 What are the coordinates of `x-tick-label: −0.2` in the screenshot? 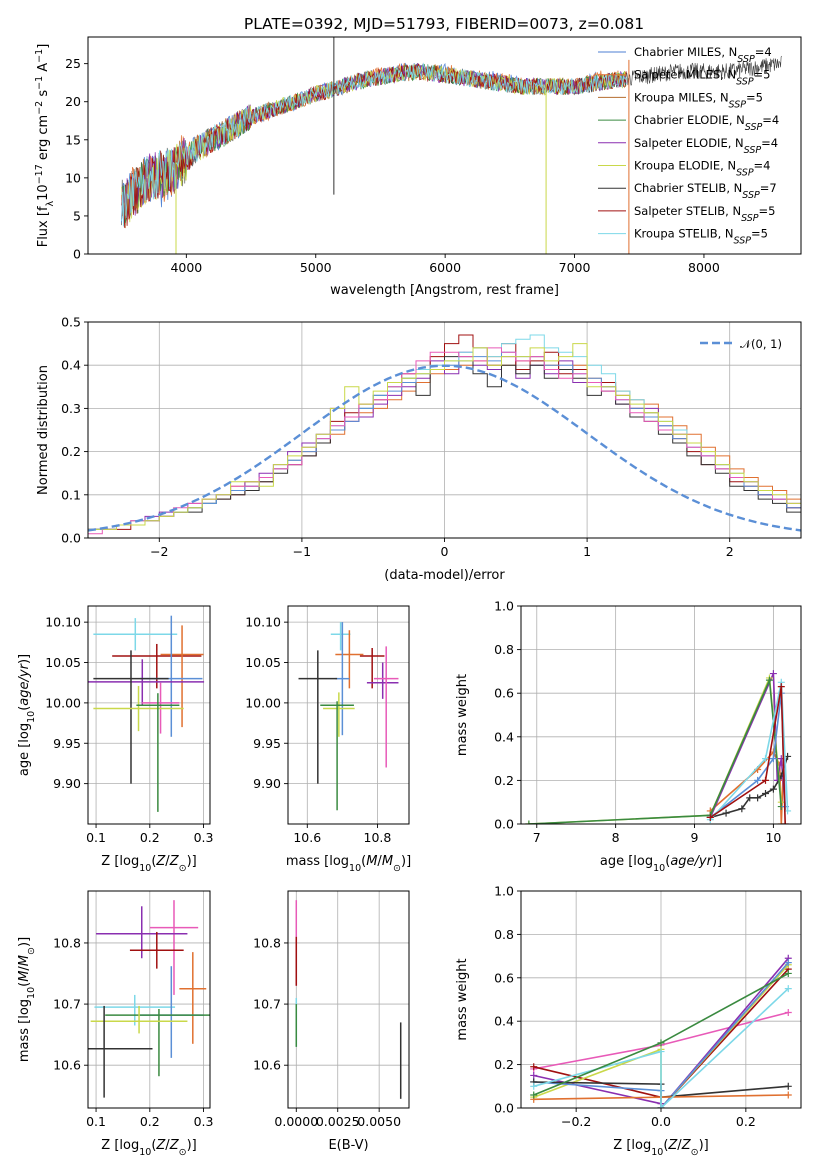 It's located at (576, 1121).